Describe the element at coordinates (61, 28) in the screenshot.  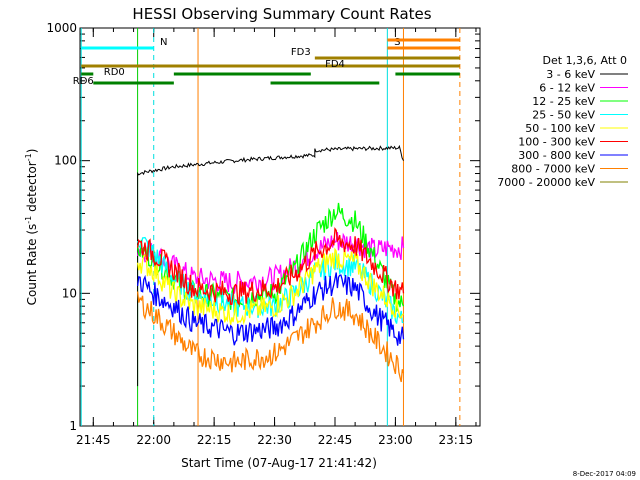
I see `y-tick-label: 1000` at that location.